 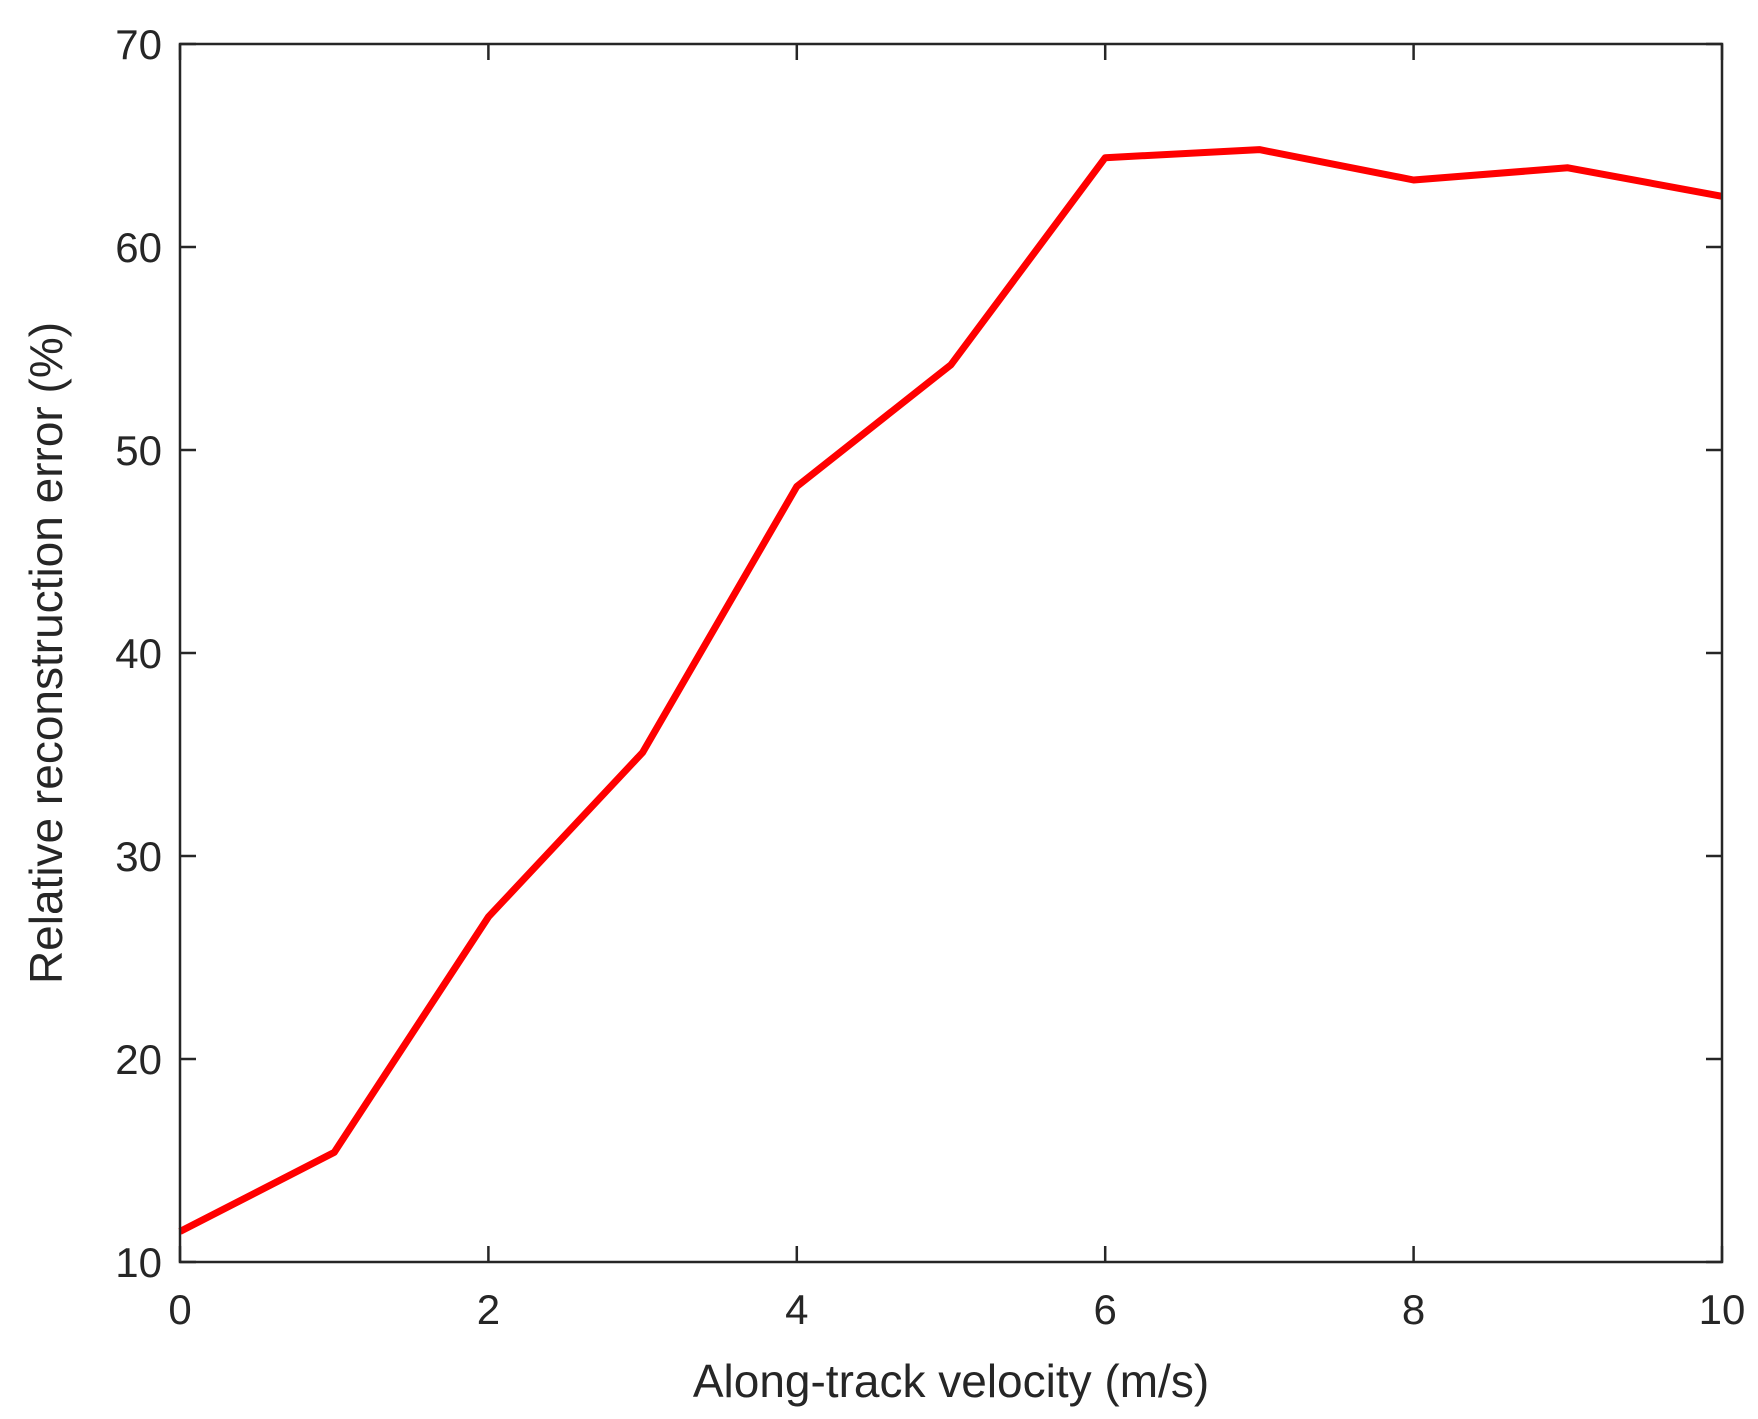 What do you see at coordinates (1413, 1309) in the screenshot?
I see `x-tick-label-4: 8` at bounding box center [1413, 1309].